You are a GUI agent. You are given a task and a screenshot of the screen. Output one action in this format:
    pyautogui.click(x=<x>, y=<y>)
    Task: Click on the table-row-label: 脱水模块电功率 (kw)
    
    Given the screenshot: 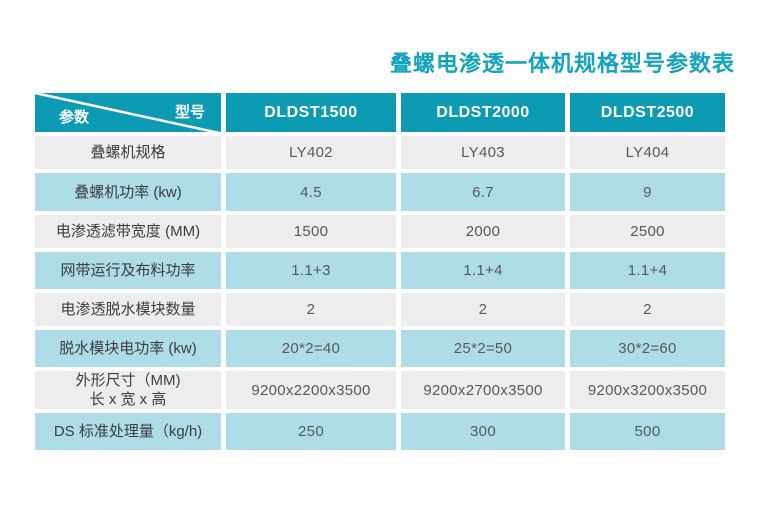 What is the action you would take?
    pyautogui.click(x=128, y=348)
    